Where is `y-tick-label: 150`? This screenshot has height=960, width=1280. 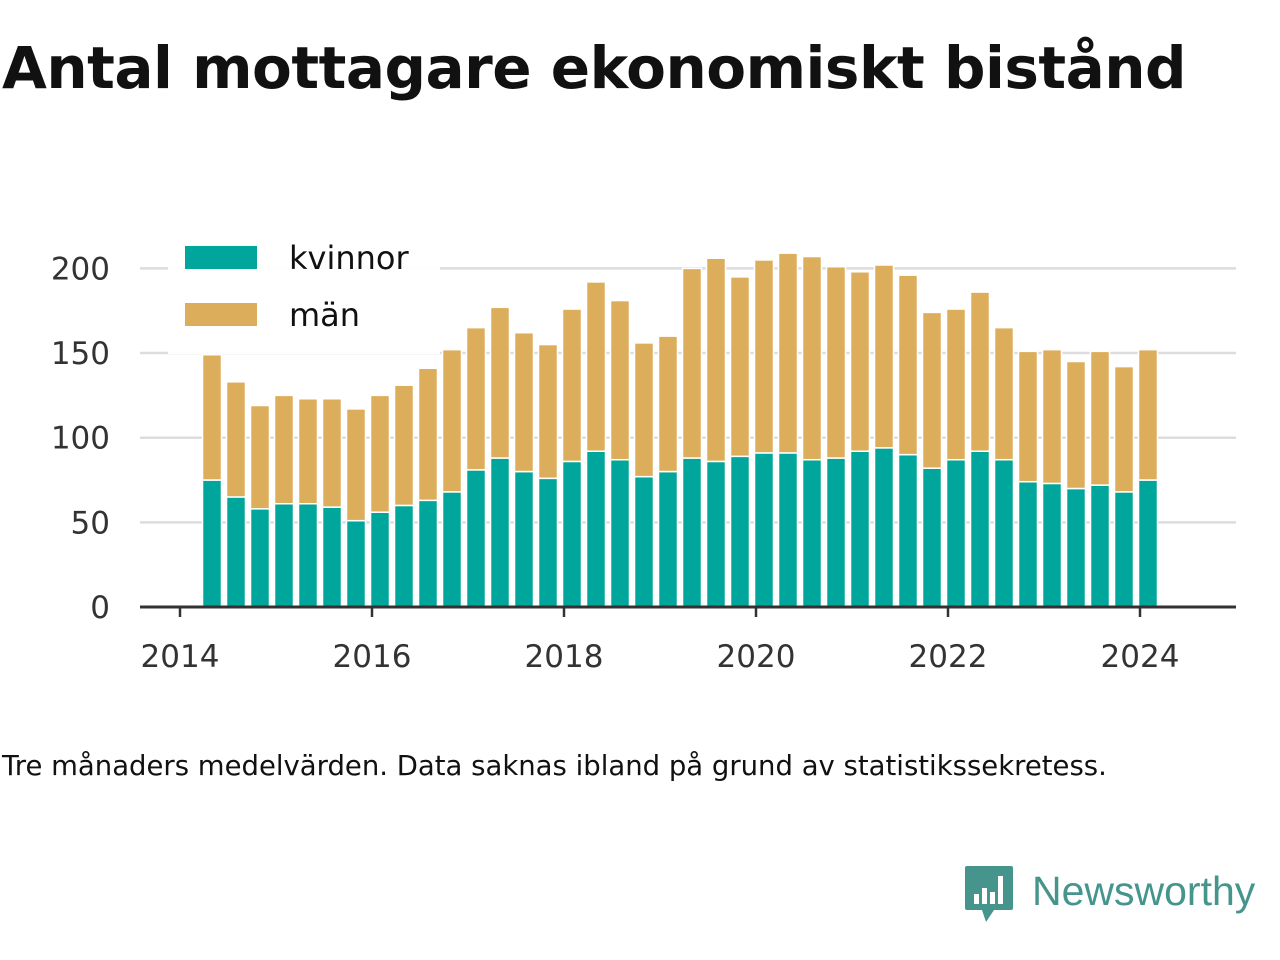
y-tick-label: 150 is located at coordinates (80, 354).